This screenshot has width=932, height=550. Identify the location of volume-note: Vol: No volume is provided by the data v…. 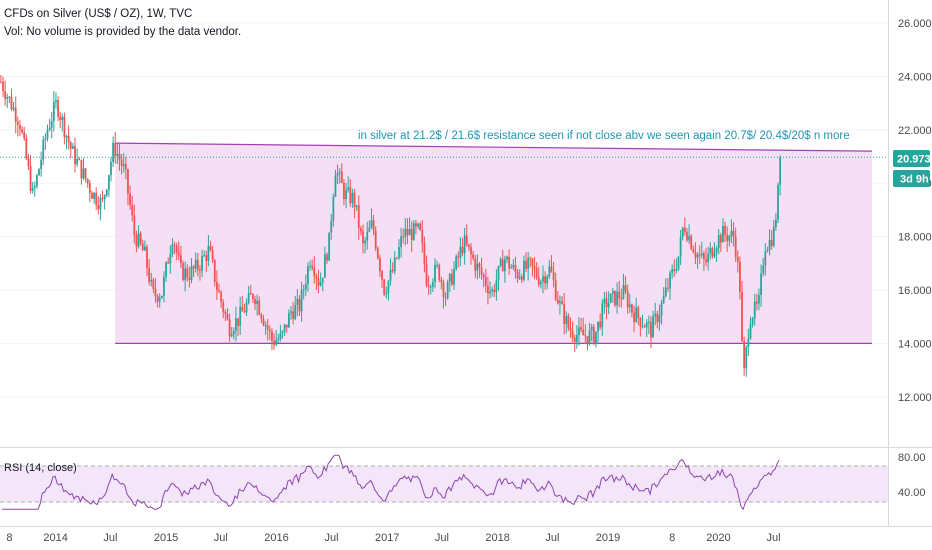
(123, 32).